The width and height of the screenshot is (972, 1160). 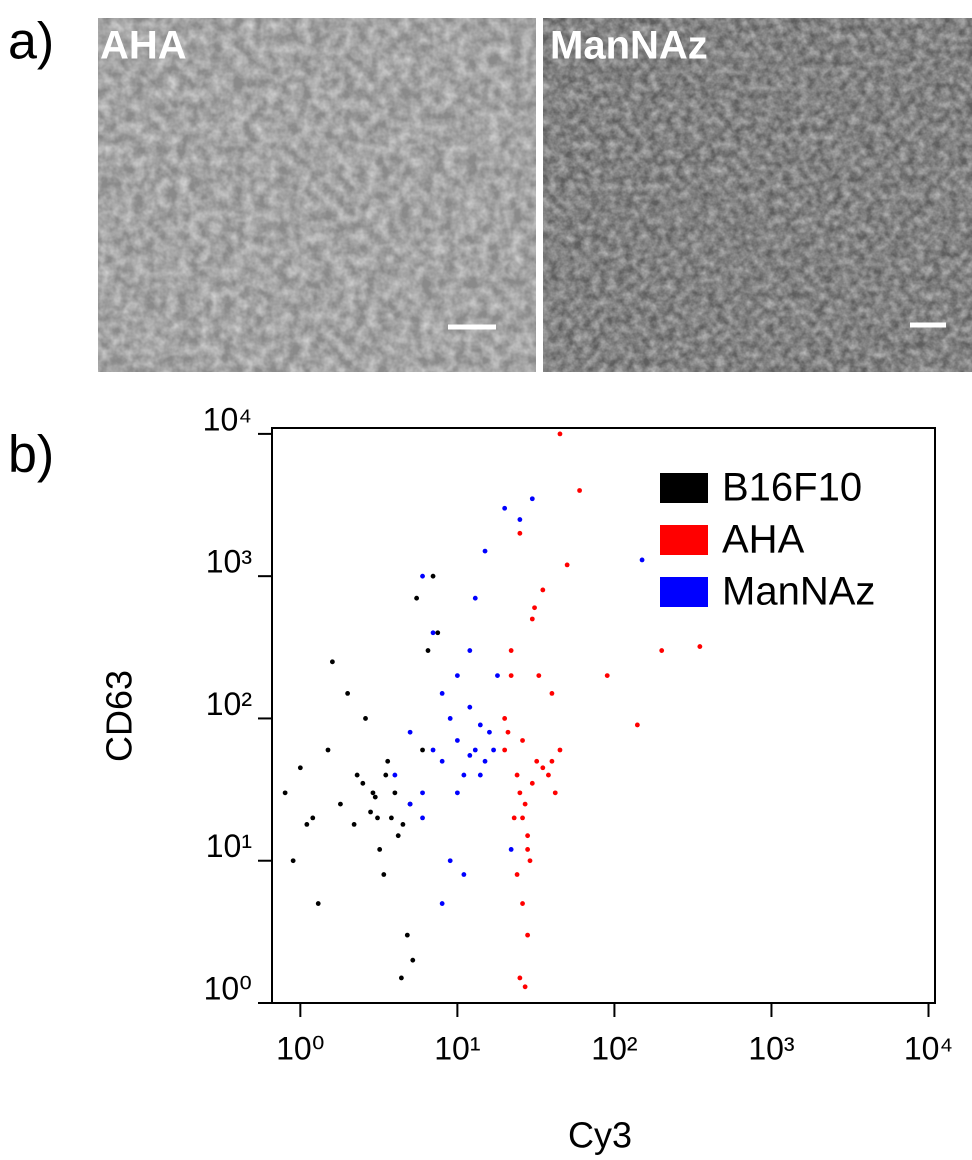 What do you see at coordinates (629, 46) in the screenshot?
I see `image-label: ManNAz` at bounding box center [629, 46].